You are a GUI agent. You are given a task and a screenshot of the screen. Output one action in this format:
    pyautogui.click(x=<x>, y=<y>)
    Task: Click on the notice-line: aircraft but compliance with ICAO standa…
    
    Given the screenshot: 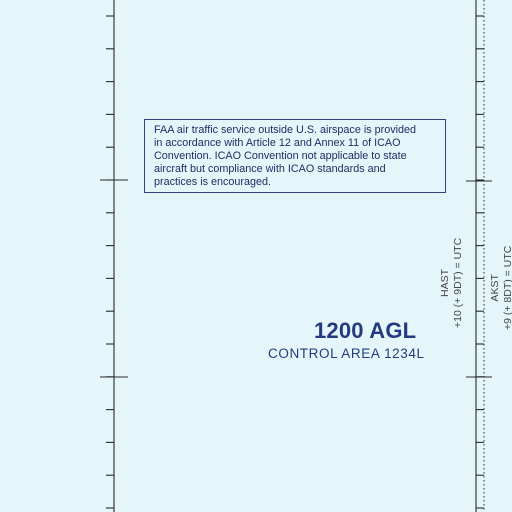 What is the action you would take?
    pyautogui.click(x=270, y=169)
    